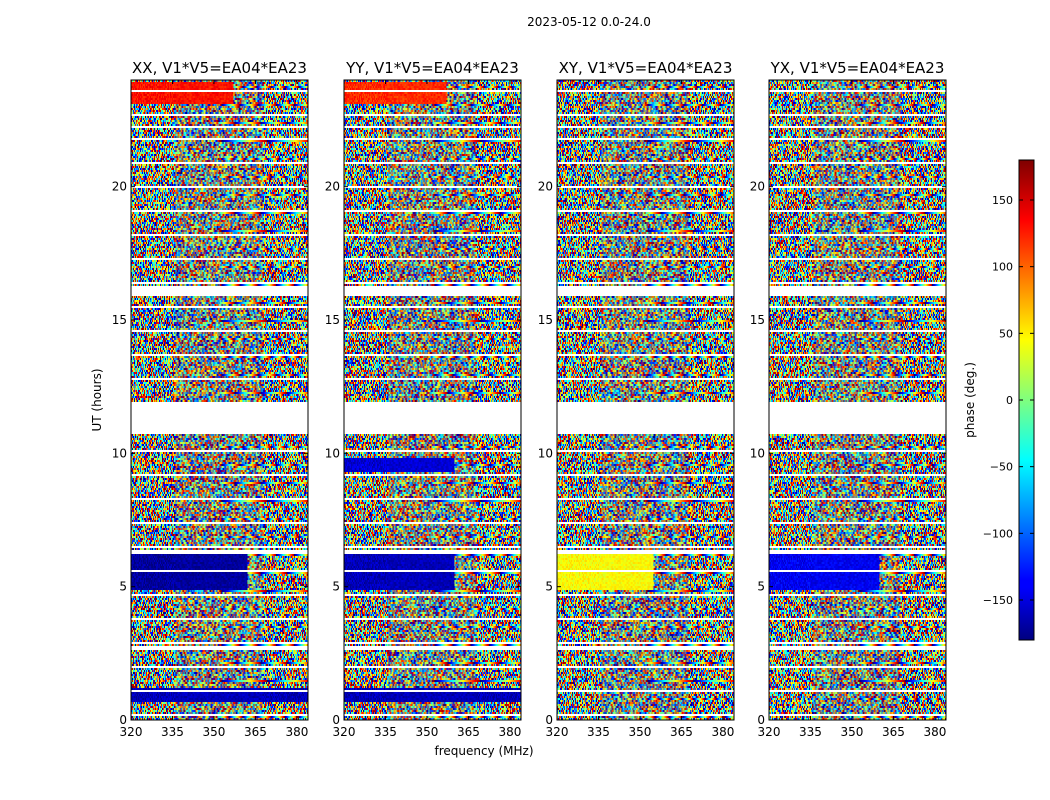  I want to click on panel-title: XX, V1*V5=EA04*EA23, so click(219, 68).